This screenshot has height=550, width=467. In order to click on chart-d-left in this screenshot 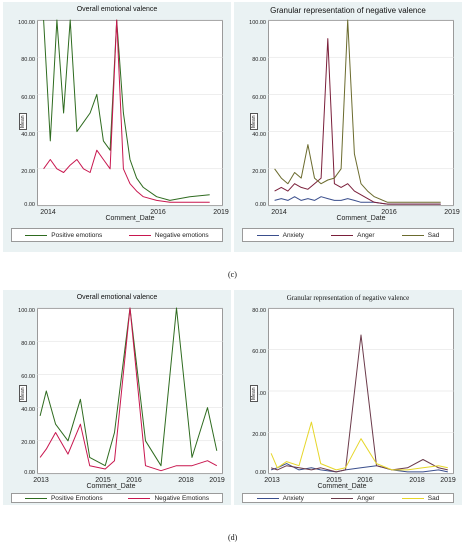, I will do `click(130, 391)`.